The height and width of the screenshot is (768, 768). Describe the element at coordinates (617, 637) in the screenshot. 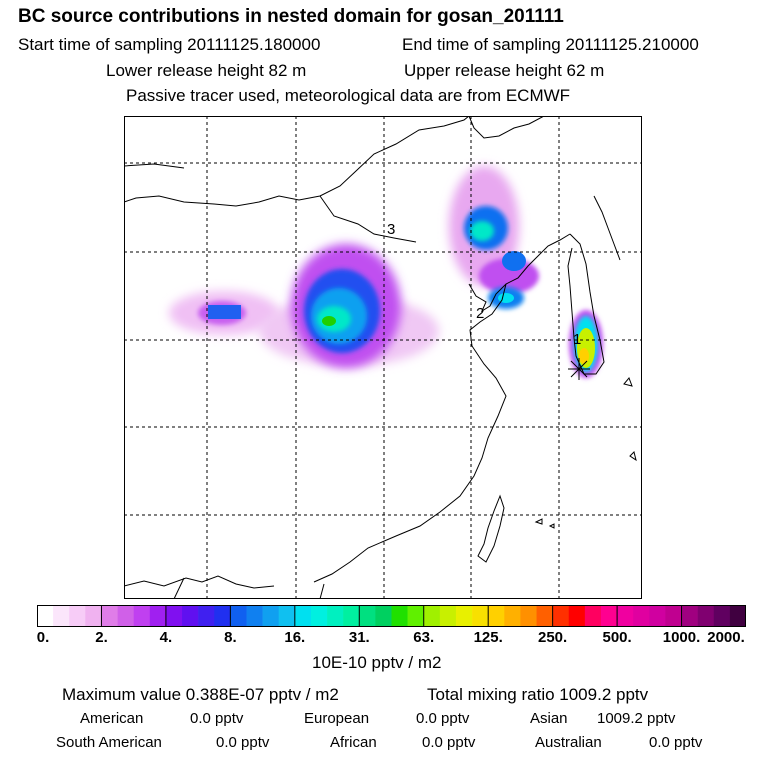

I see `colorbar-tick-label: 500.` at that location.